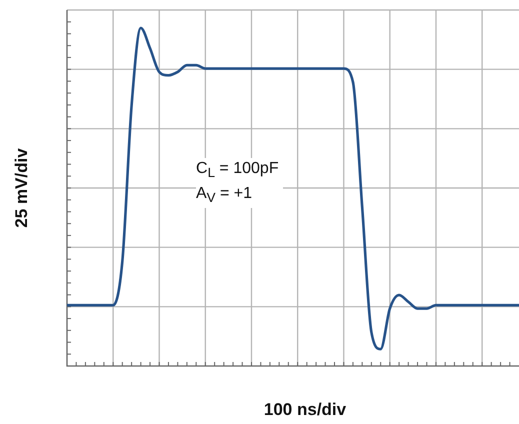  I want to click on annotation: C$_{L}$ = 100pF, so click(237, 170).